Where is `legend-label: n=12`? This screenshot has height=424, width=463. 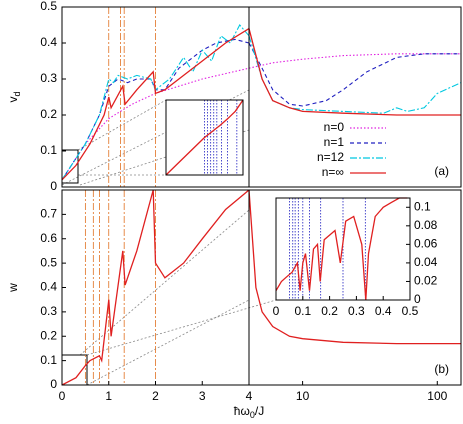 legend-label: n=12 is located at coordinates (330, 157).